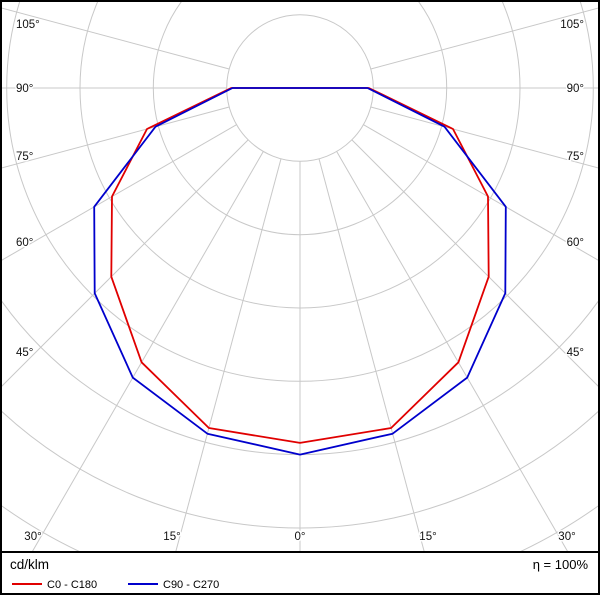 The height and width of the screenshot is (595, 600). Describe the element at coordinates (24, 157) in the screenshot. I see `angle-label-left-2: 75°` at that location.